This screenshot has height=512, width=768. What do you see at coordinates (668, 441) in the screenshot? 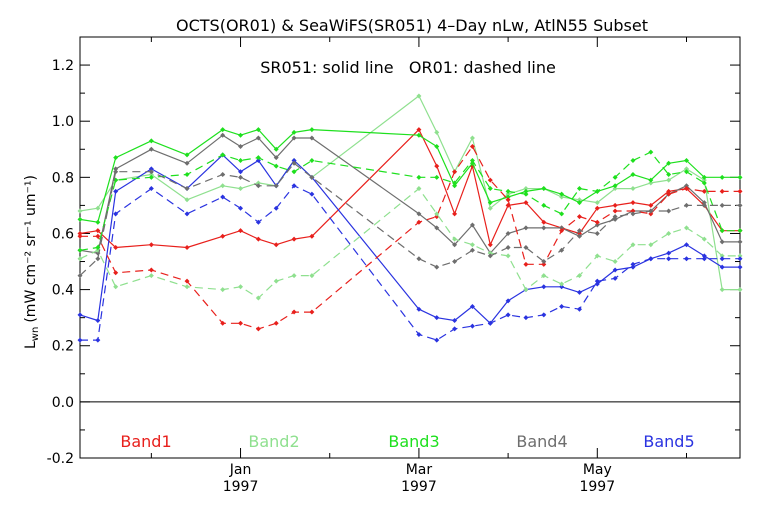
I see `legend-label-band5: Band5` at bounding box center [668, 441].